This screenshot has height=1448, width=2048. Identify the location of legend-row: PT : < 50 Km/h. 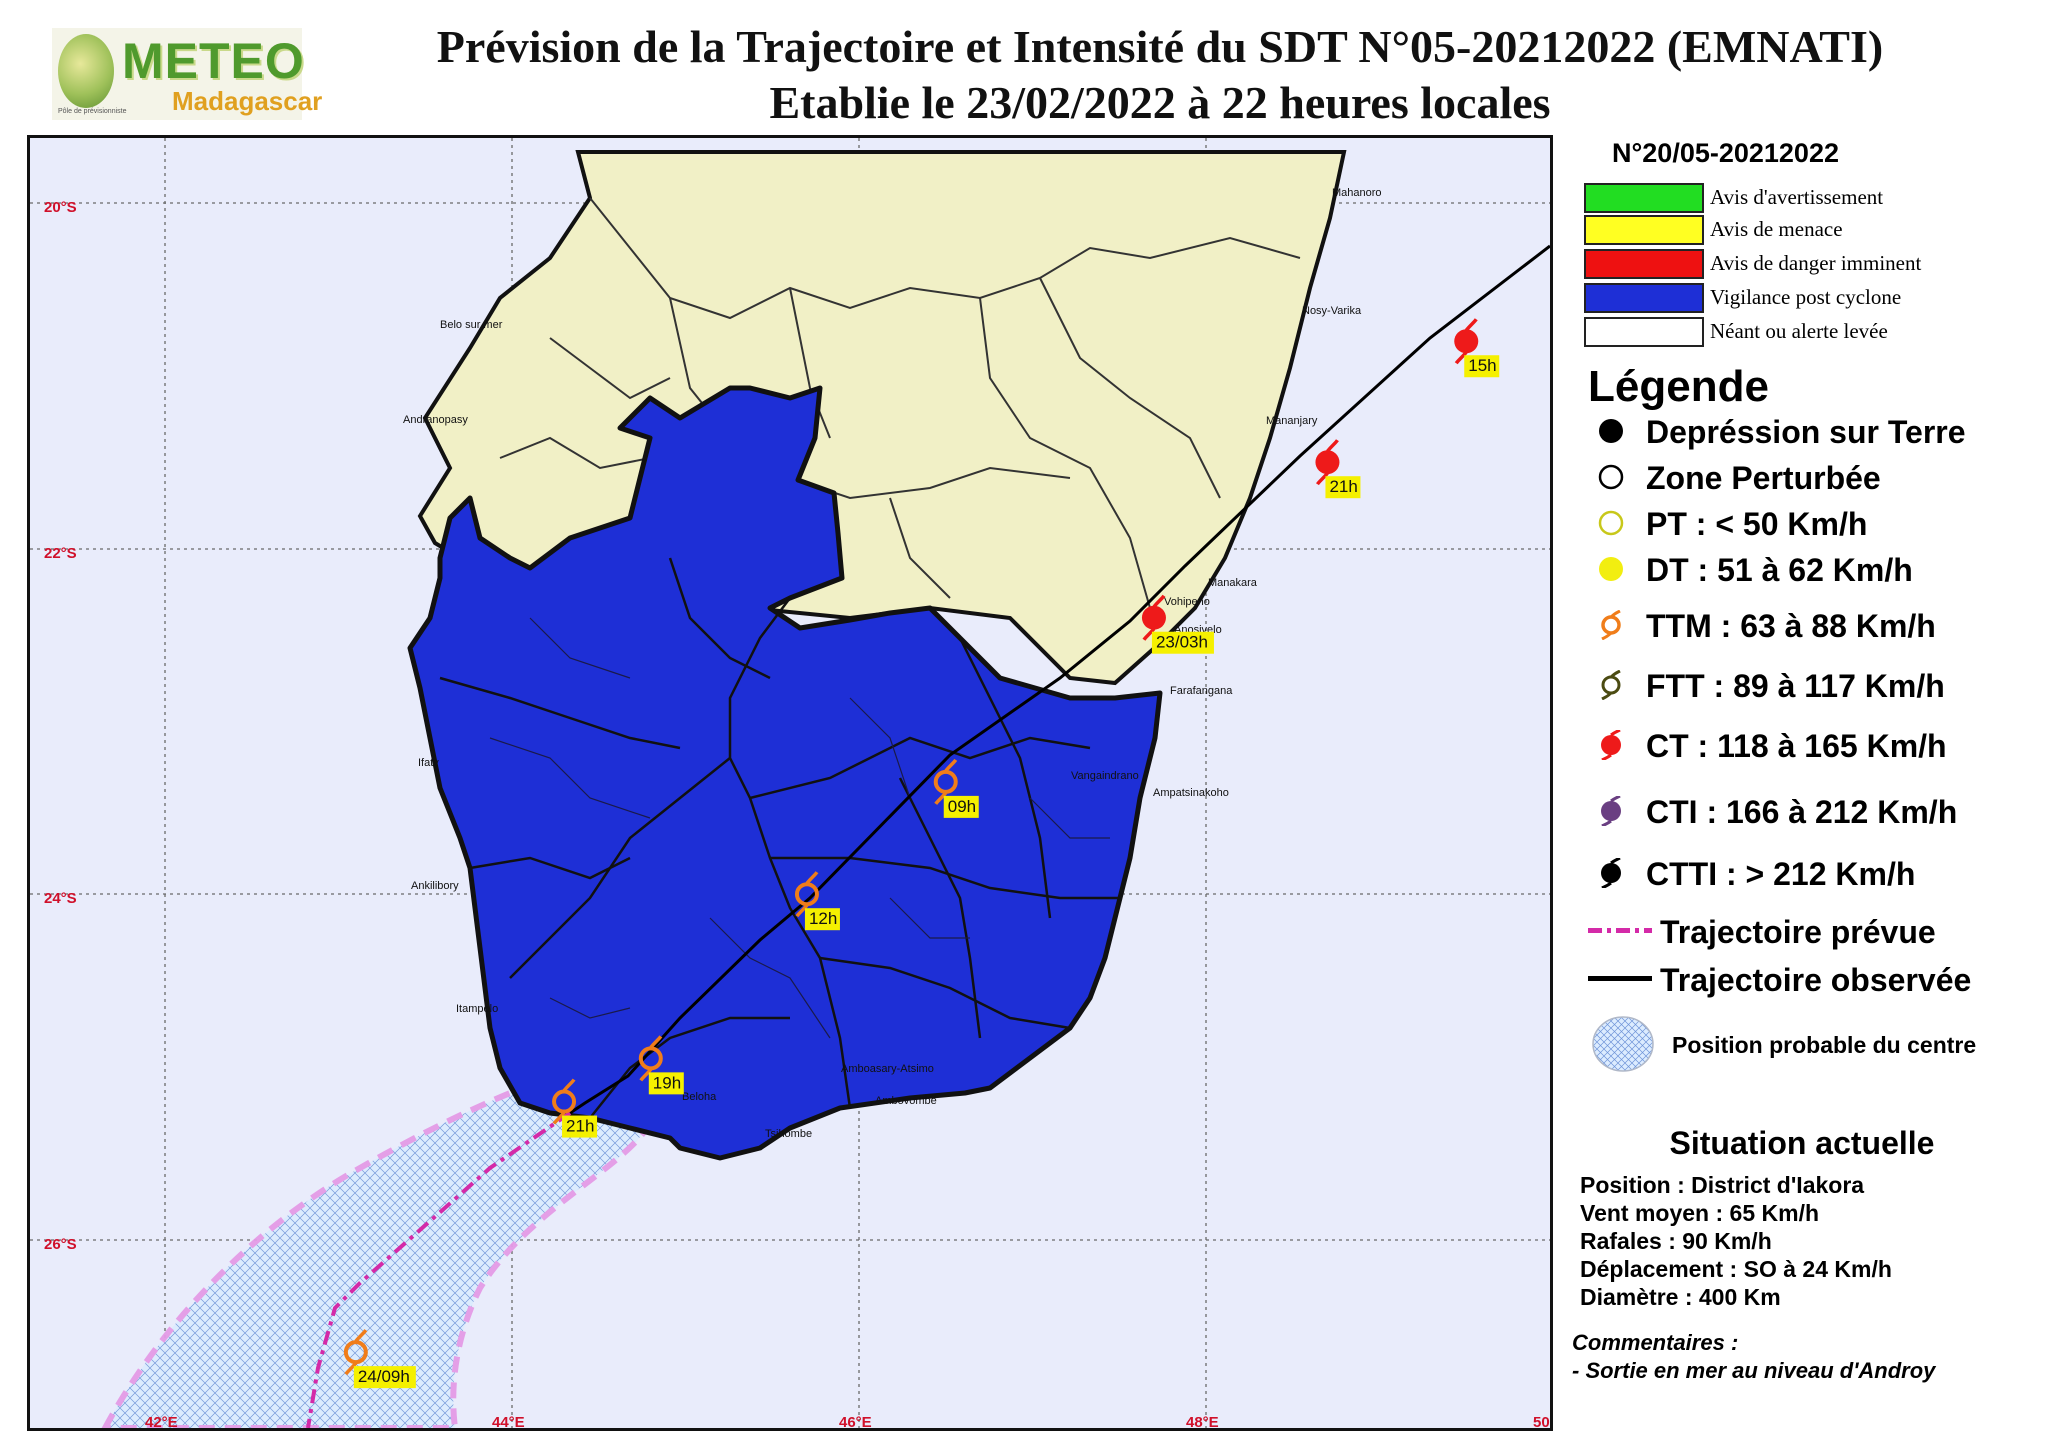
(1808, 524).